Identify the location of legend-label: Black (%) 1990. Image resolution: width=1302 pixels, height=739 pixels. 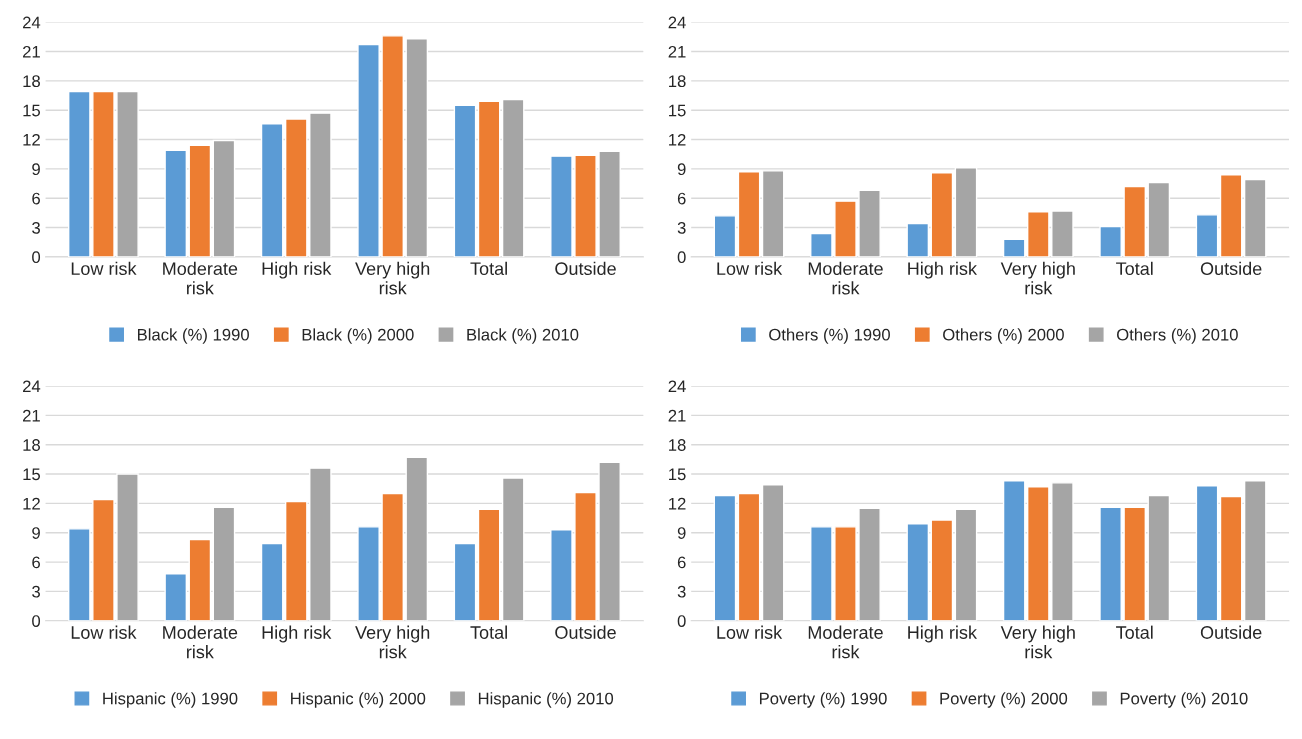
(193, 336).